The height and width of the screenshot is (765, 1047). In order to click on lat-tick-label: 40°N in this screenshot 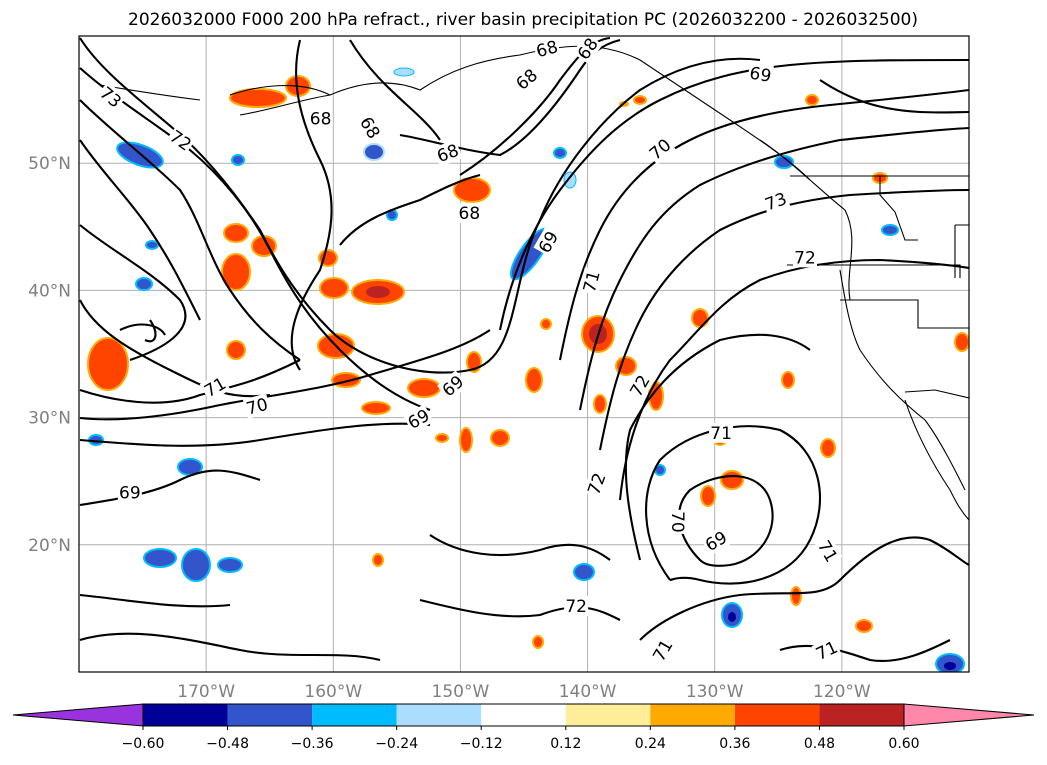, I will do `click(49, 291)`.